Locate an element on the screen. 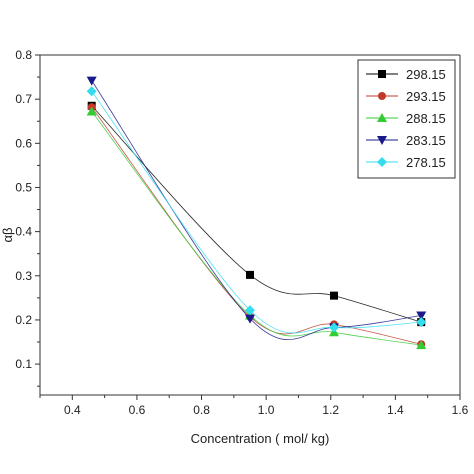  y-tick-label: 0.2 is located at coordinates (23, 320).